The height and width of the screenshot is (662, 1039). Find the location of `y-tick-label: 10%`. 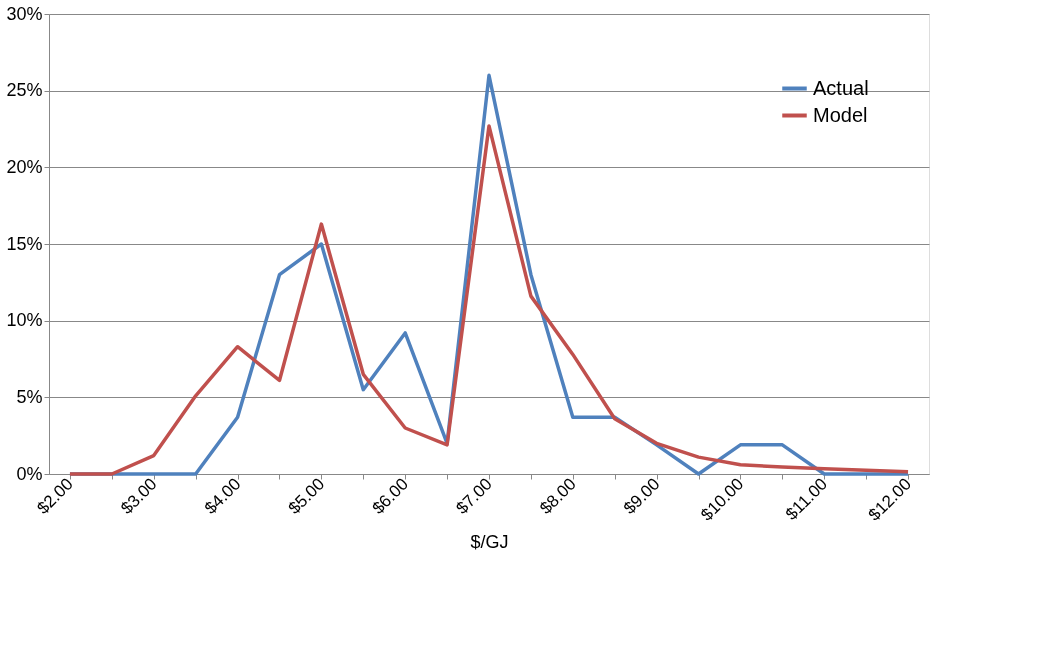

y-tick-label: 10% is located at coordinates (24, 320).